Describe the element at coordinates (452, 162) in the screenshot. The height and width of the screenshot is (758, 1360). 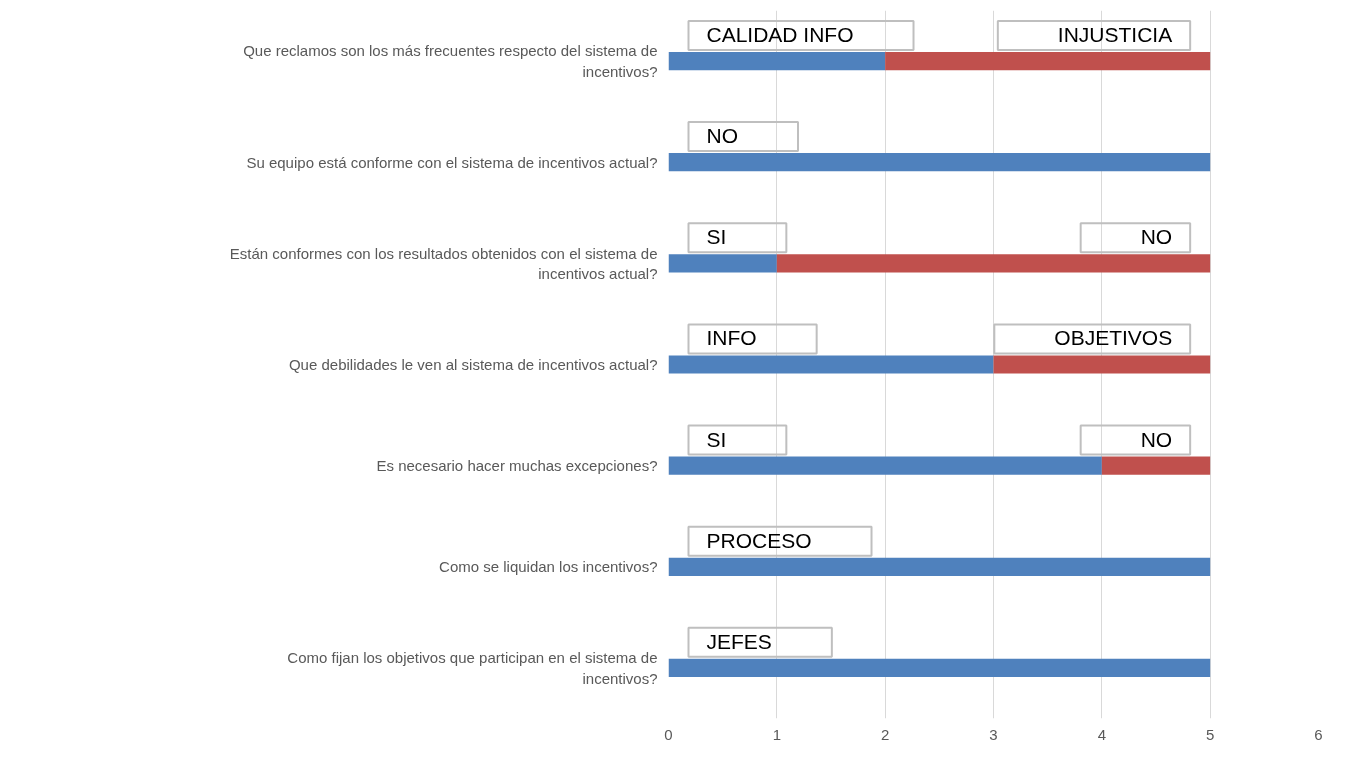
I see `y-tick-label: Su equipo está conforme con el sistema de incentivos actual?` at that location.